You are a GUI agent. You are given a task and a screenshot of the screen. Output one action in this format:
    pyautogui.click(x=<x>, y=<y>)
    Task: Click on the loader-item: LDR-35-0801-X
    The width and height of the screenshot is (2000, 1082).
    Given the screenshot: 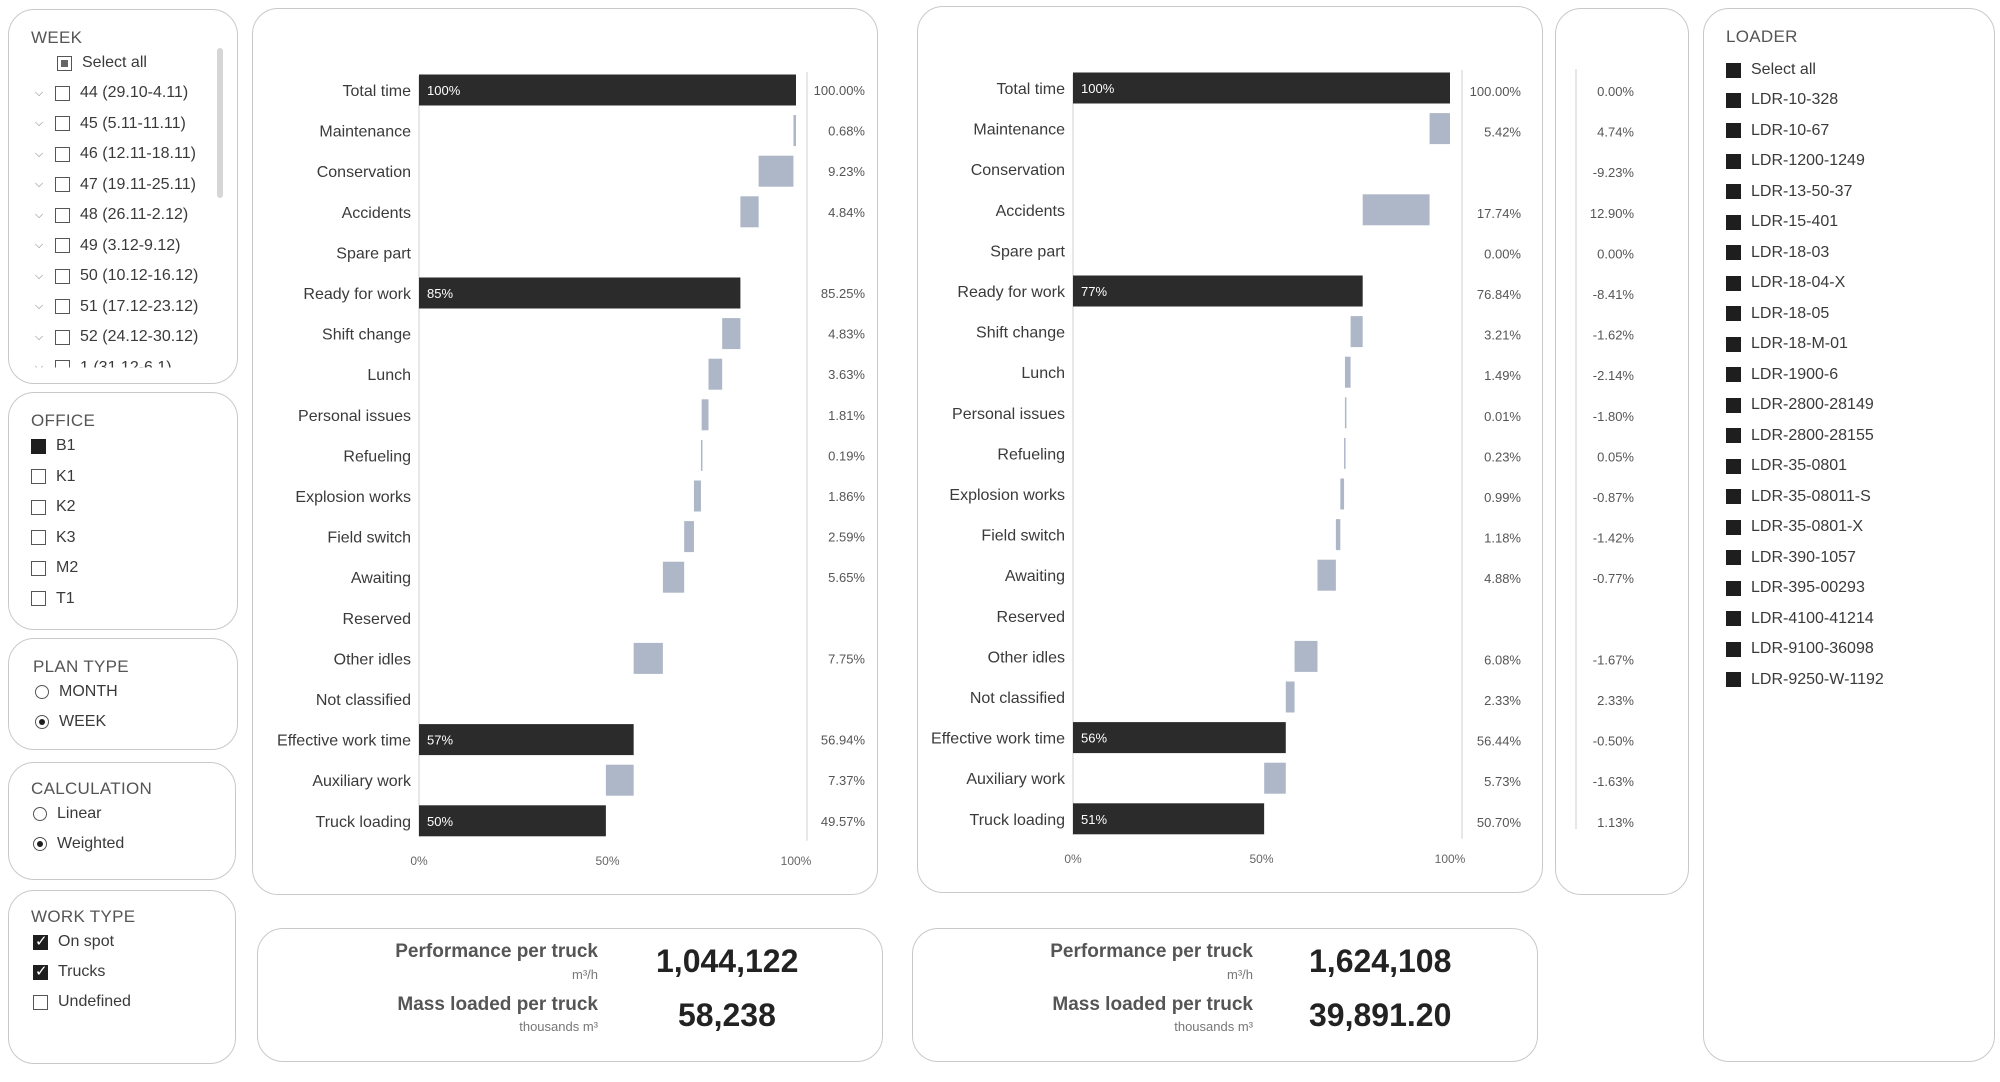 What is the action you would take?
    pyautogui.click(x=1794, y=527)
    